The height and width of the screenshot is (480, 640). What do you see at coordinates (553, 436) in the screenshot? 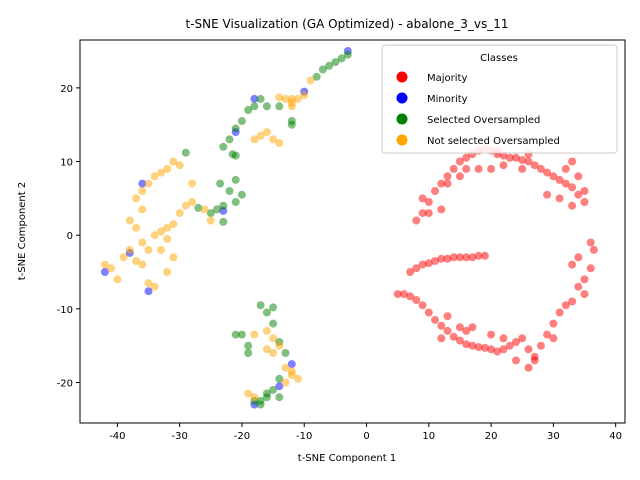
I see `x-tick-label: 30` at bounding box center [553, 436].